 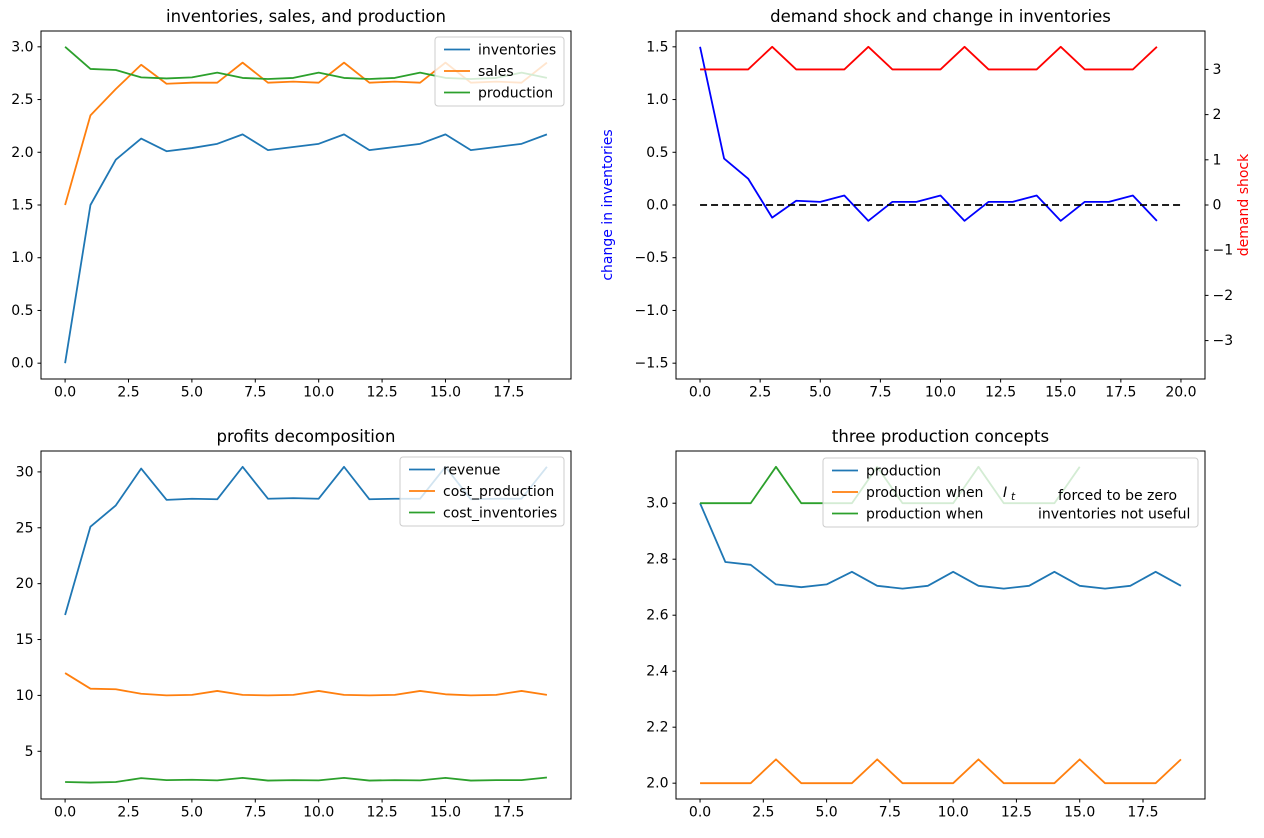 I want to click on y-tick-label: 0.5, so click(x=657, y=153).